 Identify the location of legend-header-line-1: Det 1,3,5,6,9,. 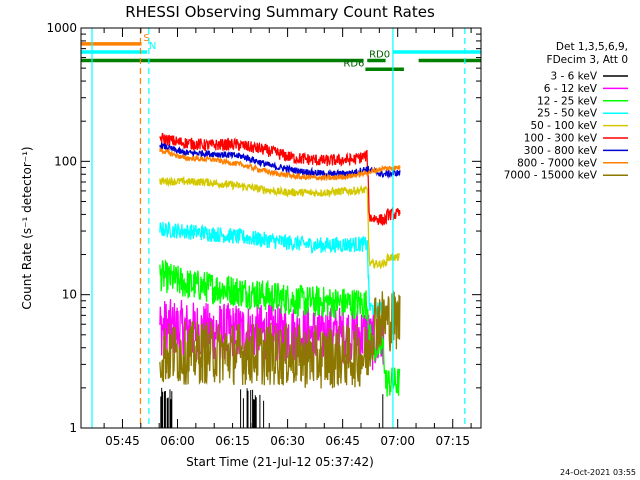
(592, 47).